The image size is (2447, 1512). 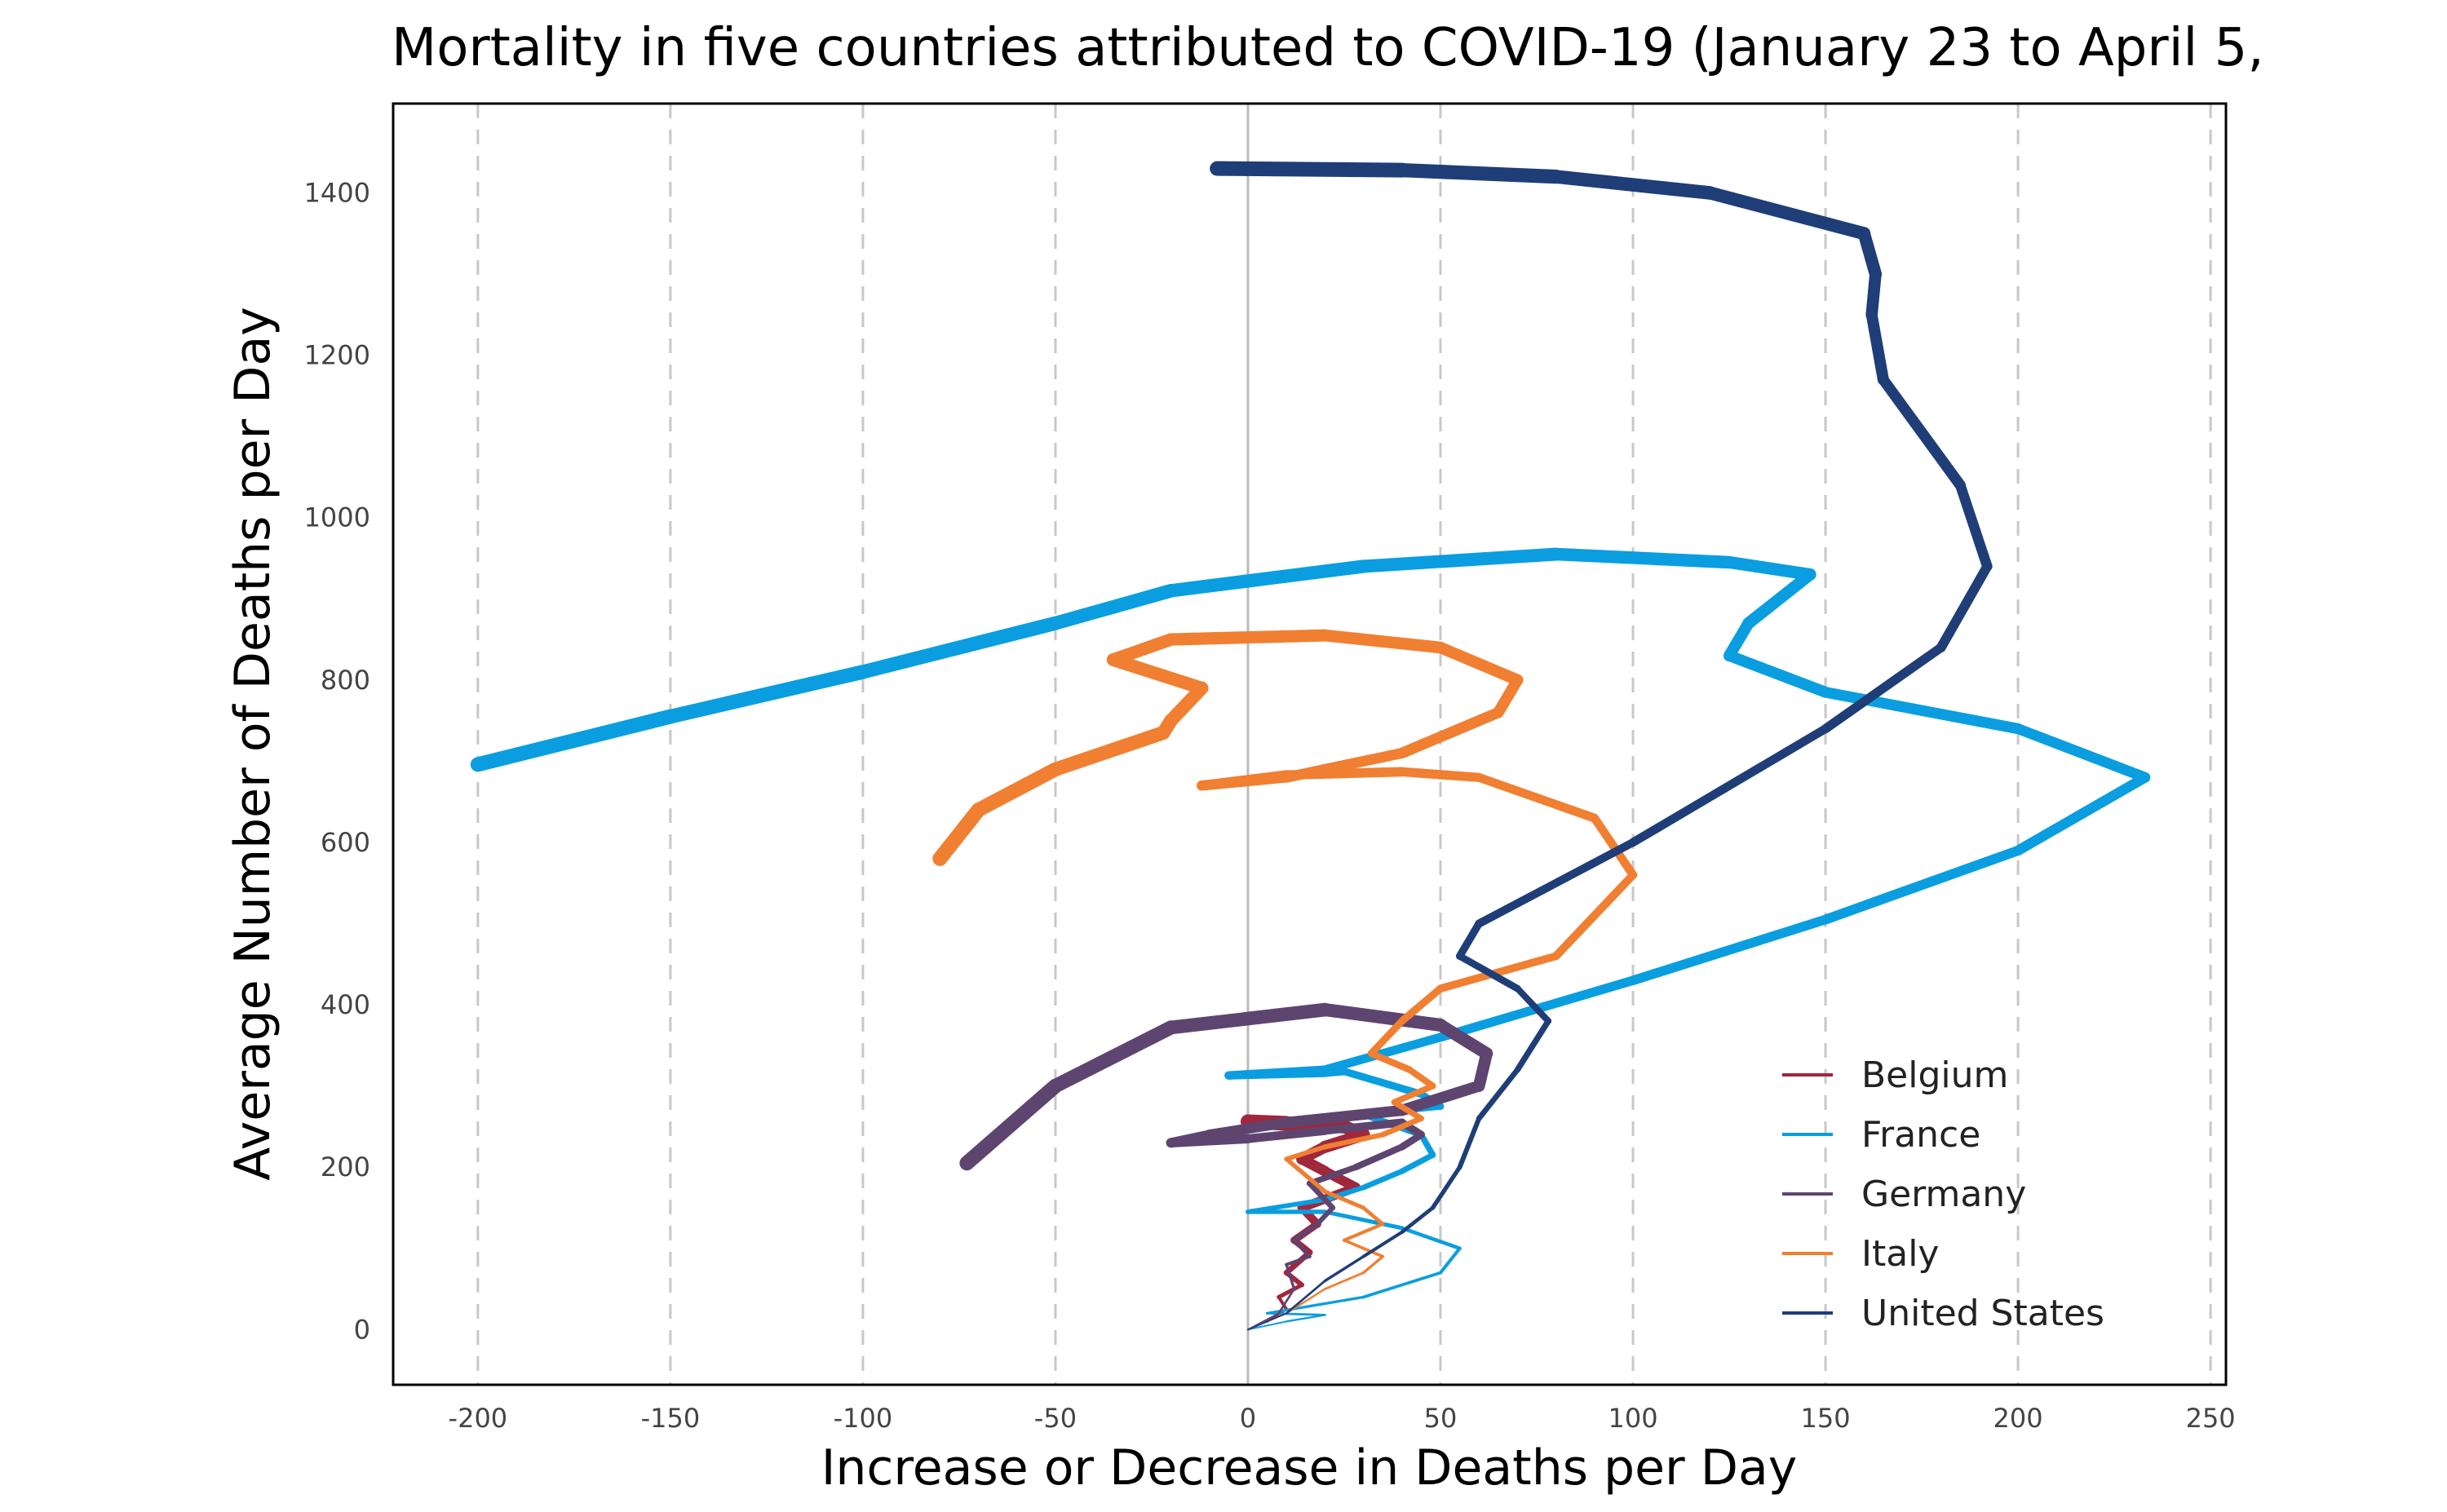 What do you see at coordinates (1055, 1418) in the screenshot?
I see `x-tick-label: -50` at bounding box center [1055, 1418].